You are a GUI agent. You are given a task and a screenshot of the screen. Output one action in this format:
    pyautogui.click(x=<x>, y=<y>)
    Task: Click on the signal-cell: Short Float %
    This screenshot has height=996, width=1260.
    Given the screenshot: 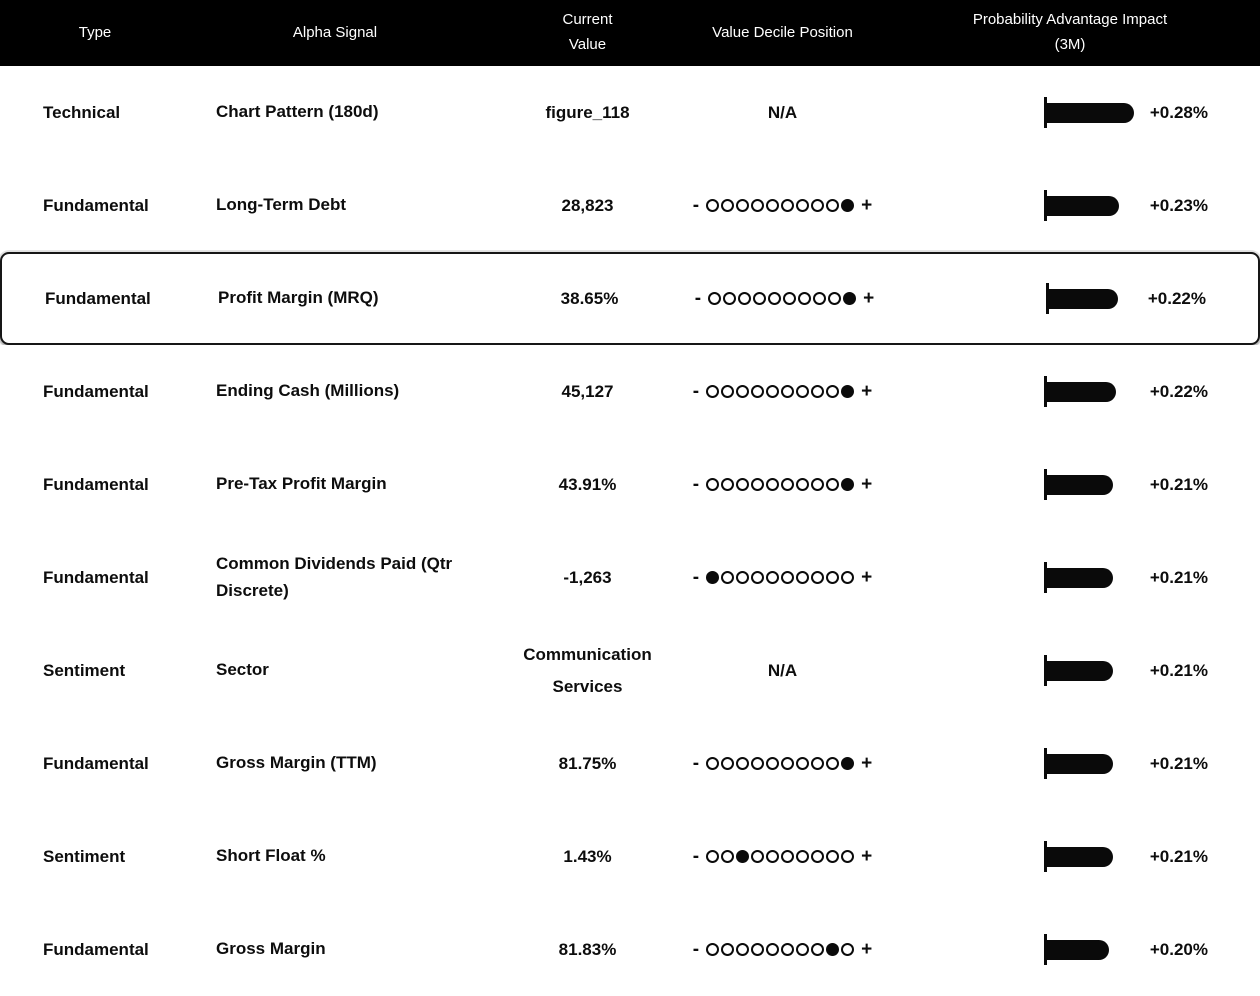 What is the action you would take?
    pyautogui.click(x=271, y=856)
    